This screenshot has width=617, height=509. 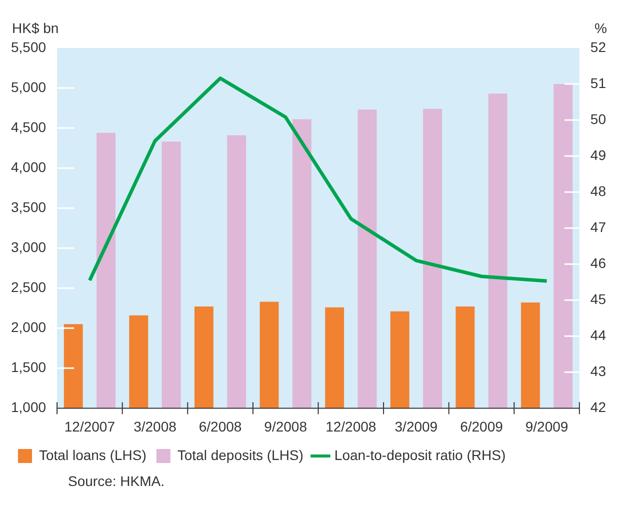 What do you see at coordinates (28, 407) in the screenshot?
I see `y-tick-label: 1,000` at bounding box center [28, 407].